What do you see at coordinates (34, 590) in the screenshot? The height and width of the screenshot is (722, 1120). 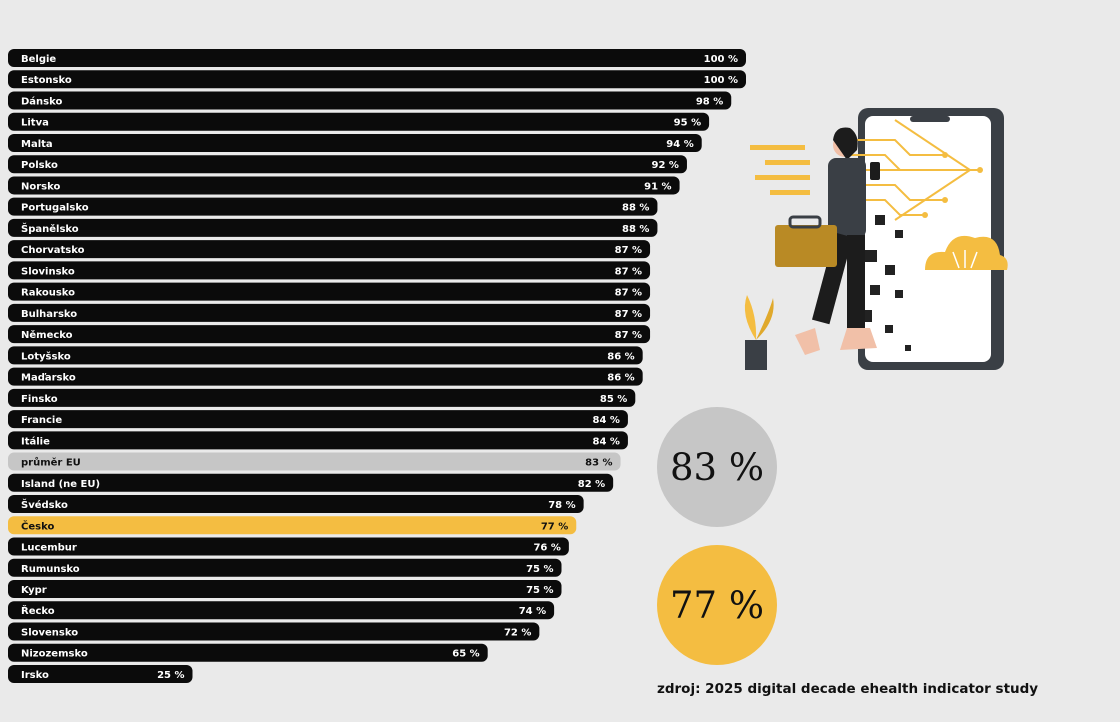 I see `category-label-kypr: Kypr` at bounding box center [34, 590].